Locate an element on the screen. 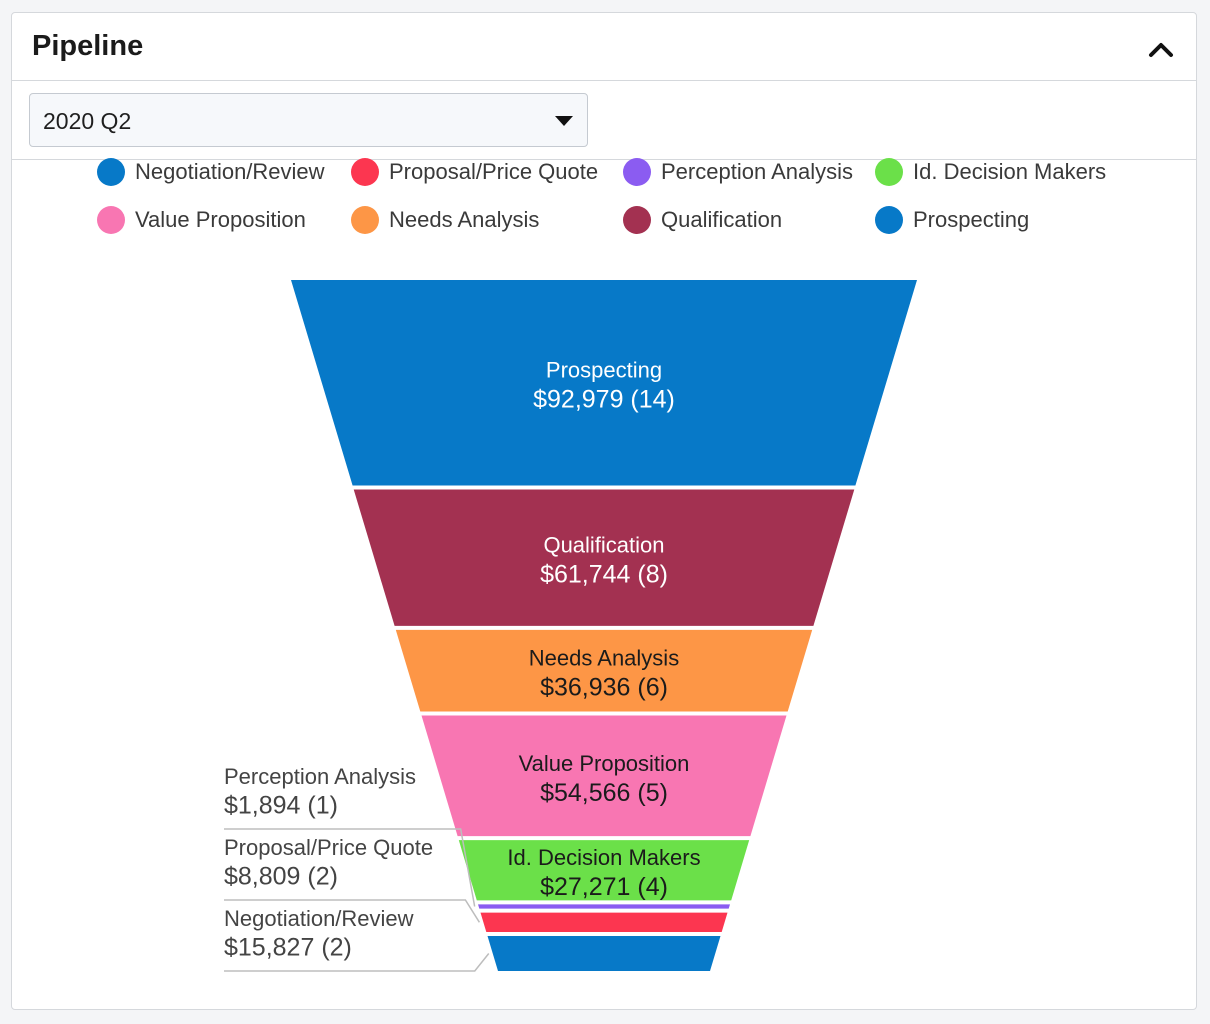  card-title: Pipeline is located at coordinates (88, 46).